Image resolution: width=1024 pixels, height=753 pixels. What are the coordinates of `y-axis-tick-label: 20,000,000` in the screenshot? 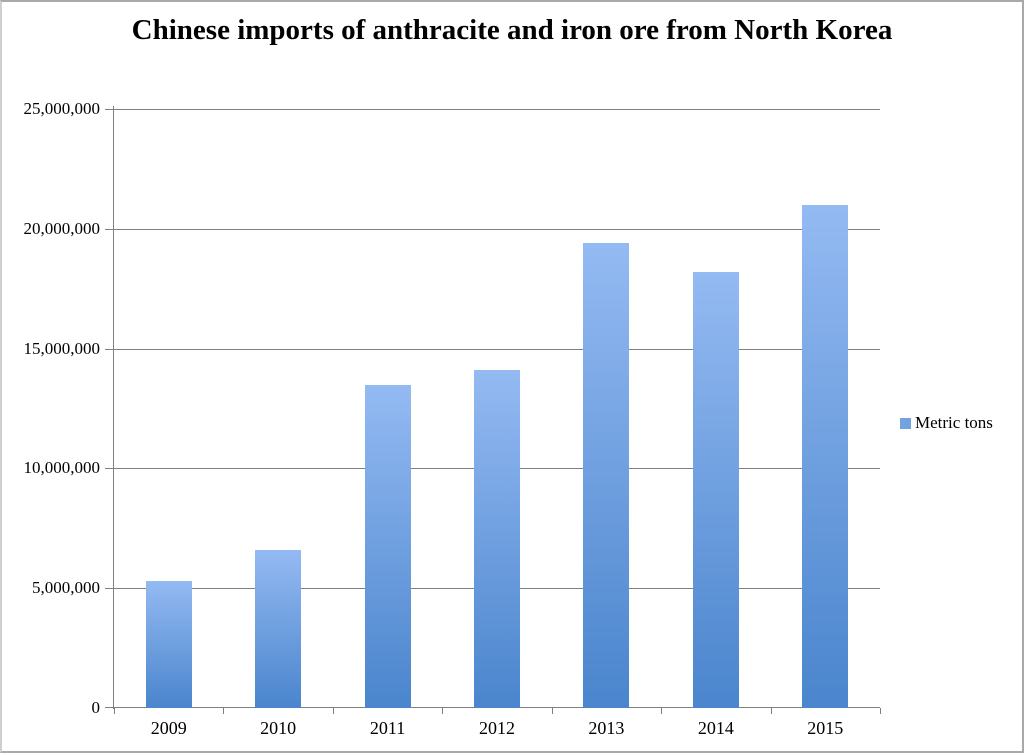 It's located at (62, 228).